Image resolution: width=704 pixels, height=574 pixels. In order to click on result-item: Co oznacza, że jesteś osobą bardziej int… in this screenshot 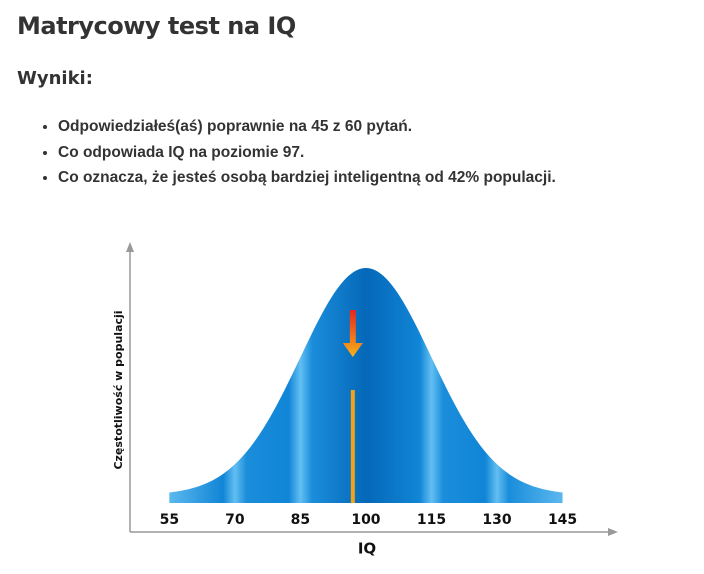, I will do `click(307, 178)`.